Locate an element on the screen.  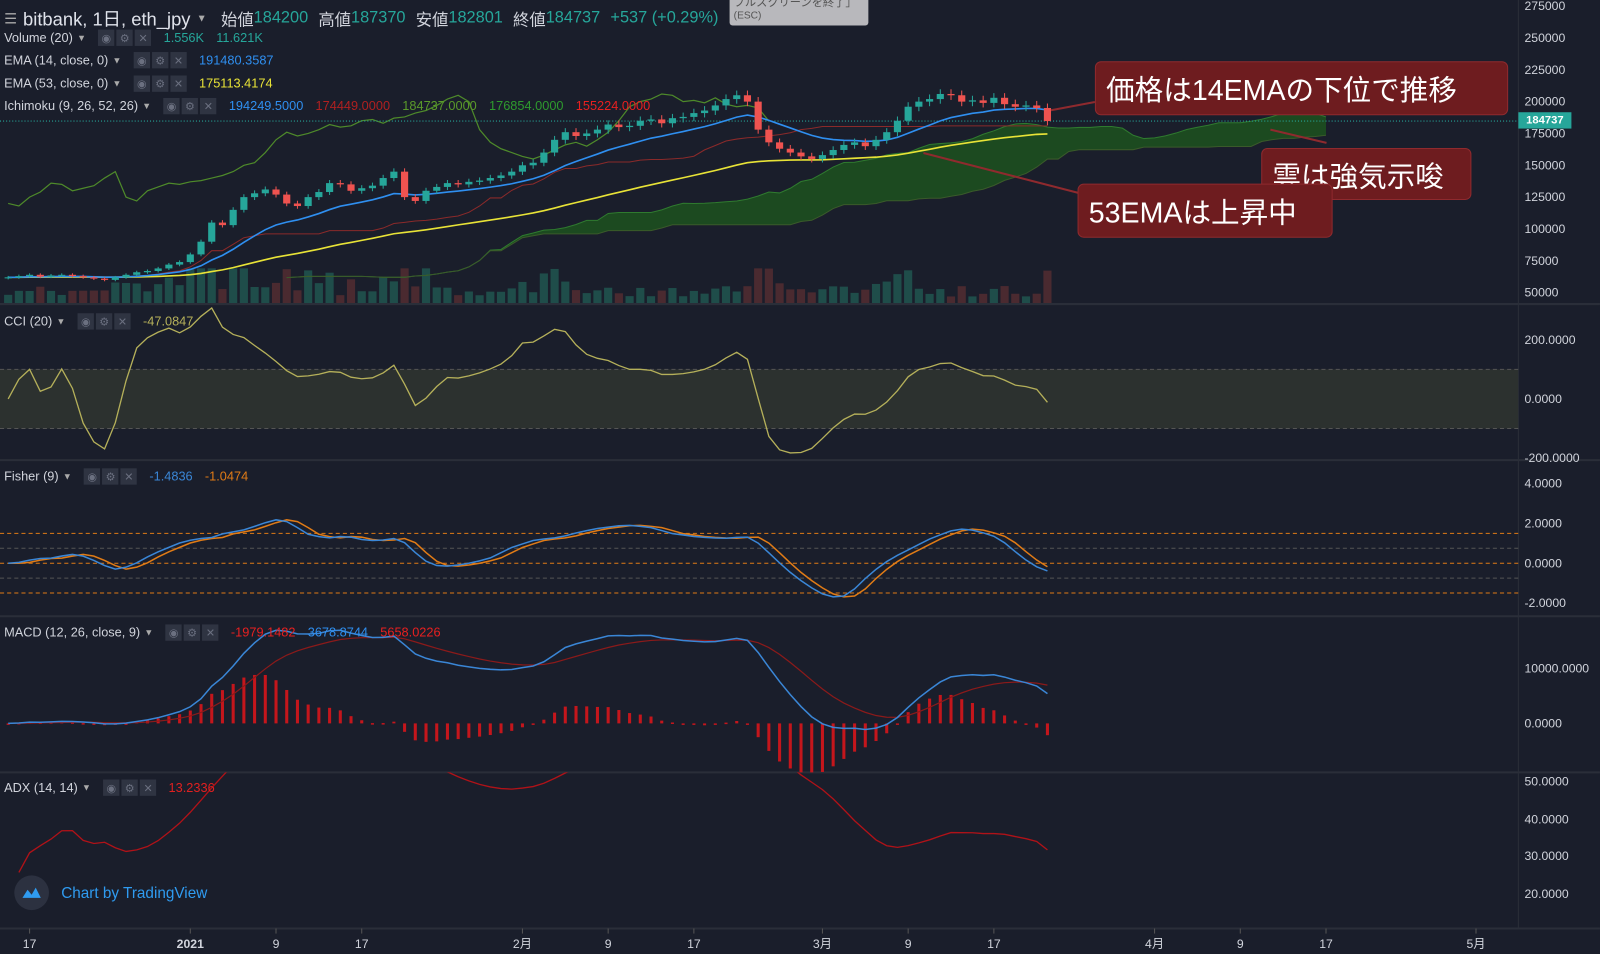
macd-legend-value: 5658.0226 is located at coordinates (410, 632).